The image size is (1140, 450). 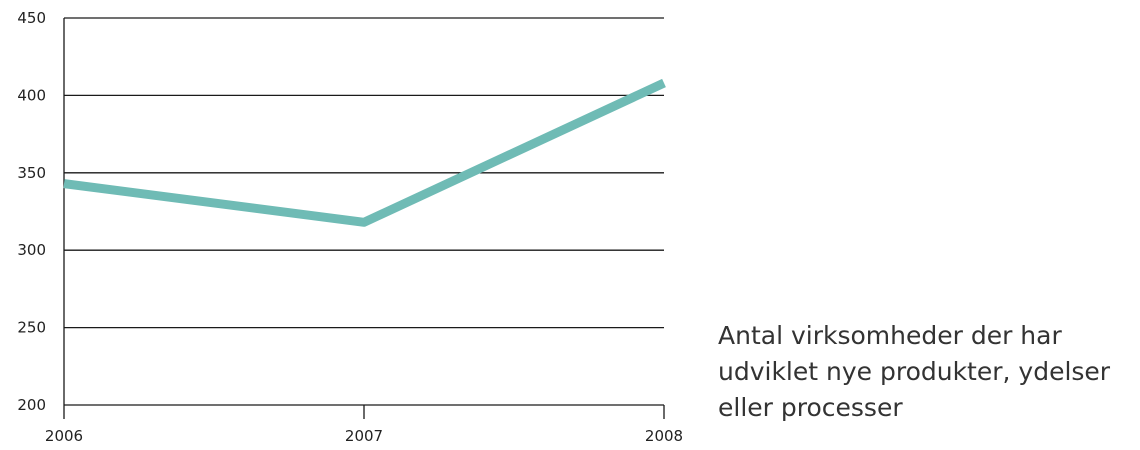 I want to click on x-tick-labels: 2006 2007 2008, so click(x=364, y=436).